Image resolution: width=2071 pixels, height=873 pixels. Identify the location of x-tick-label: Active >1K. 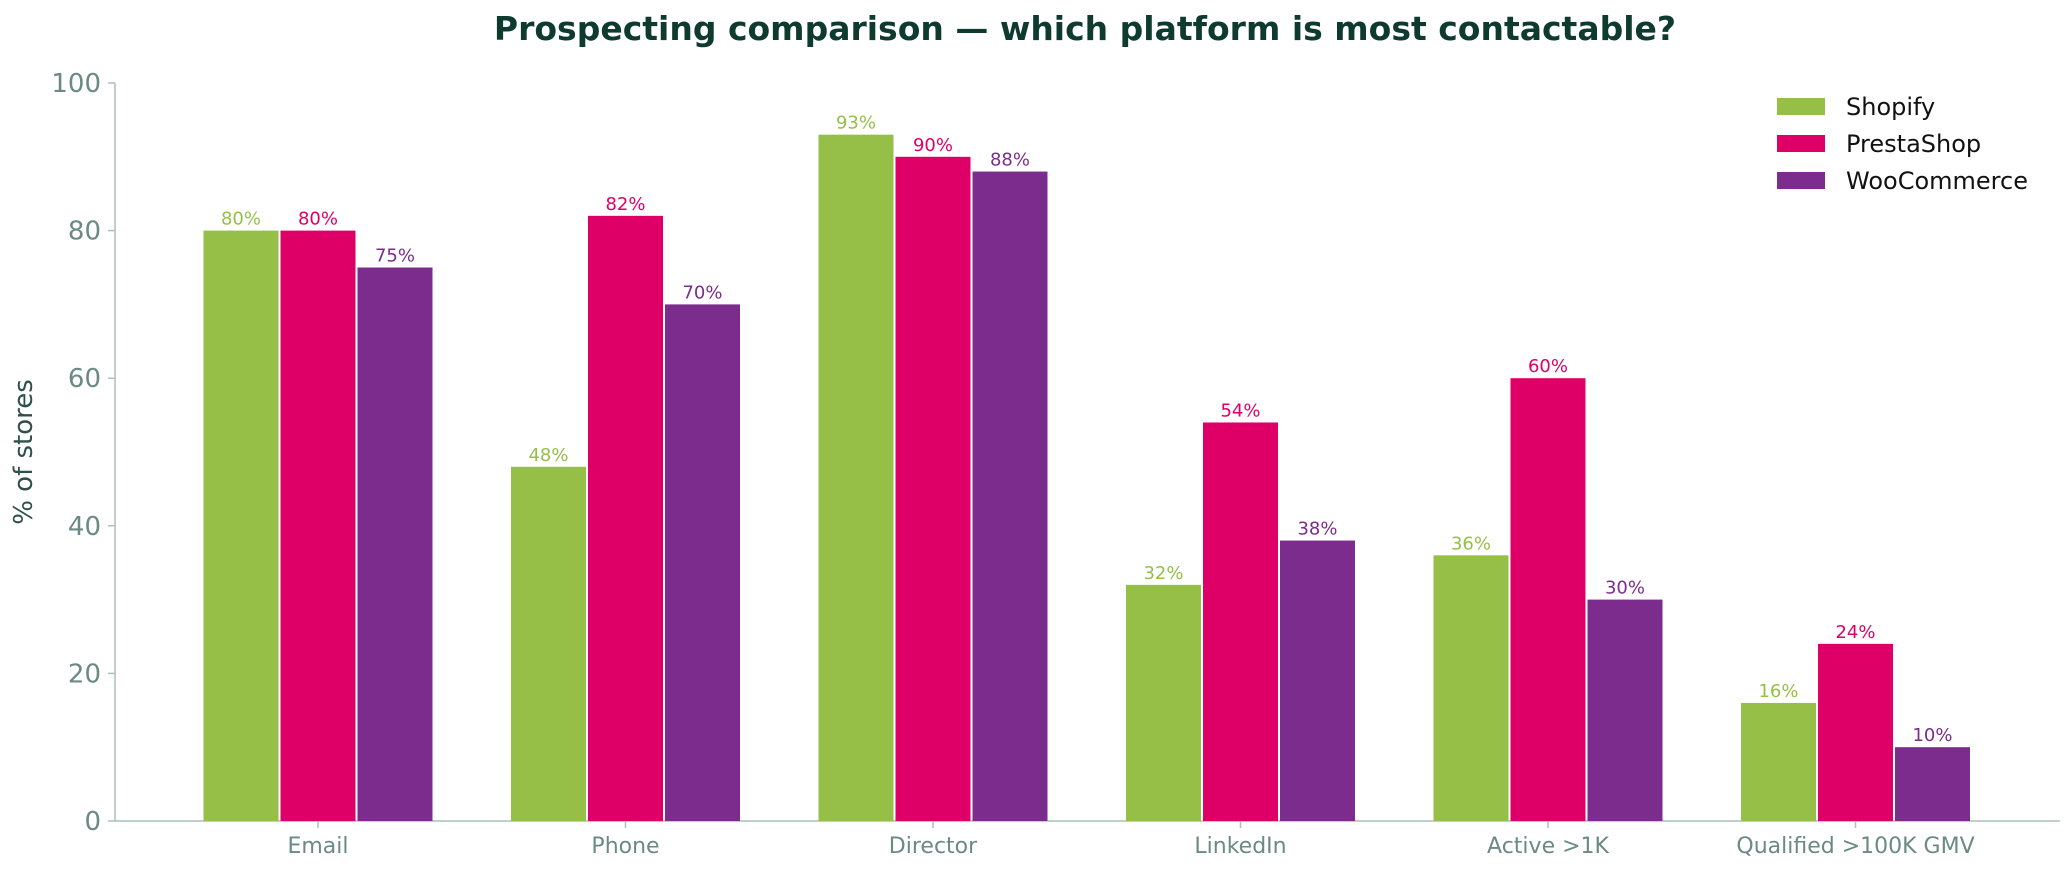
(1548, 846).